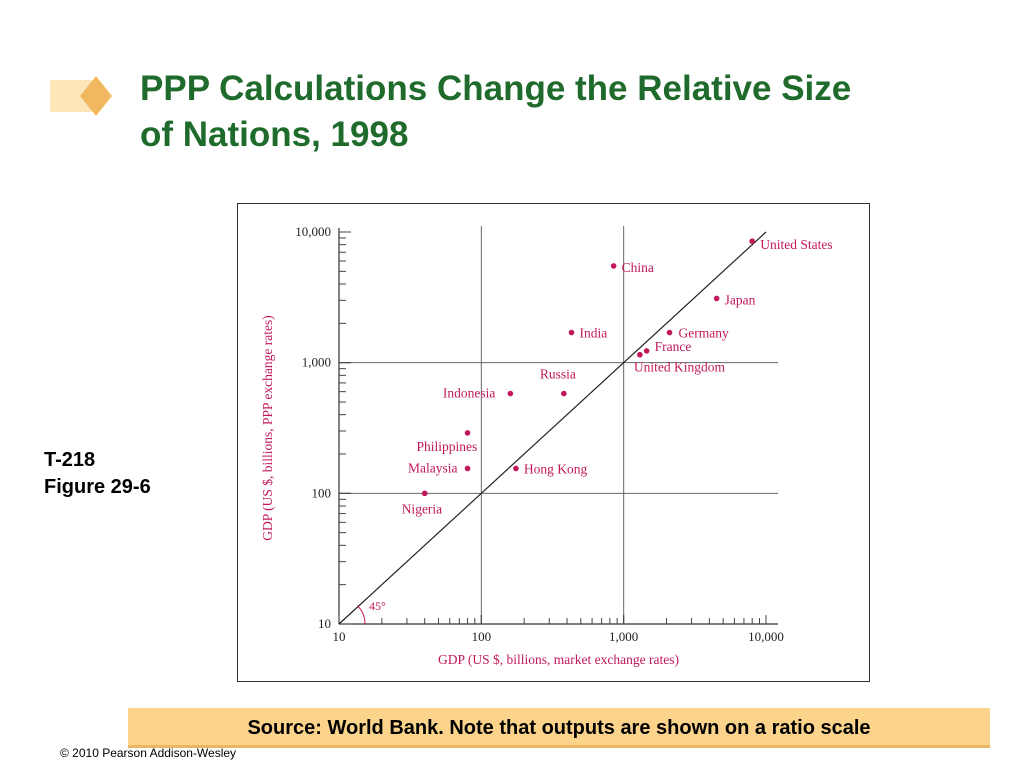 The image size is (1024, 768). Describe the element at coordinates (593, 333) in the screenshot. I see `data-label: India` at that location.